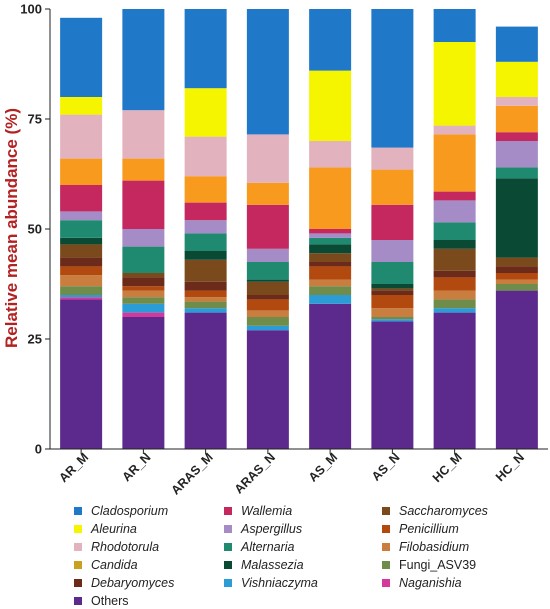 This screenshot has height=609, width=550. I want to click on legend-label: Cladosporium, so click(130, 511).